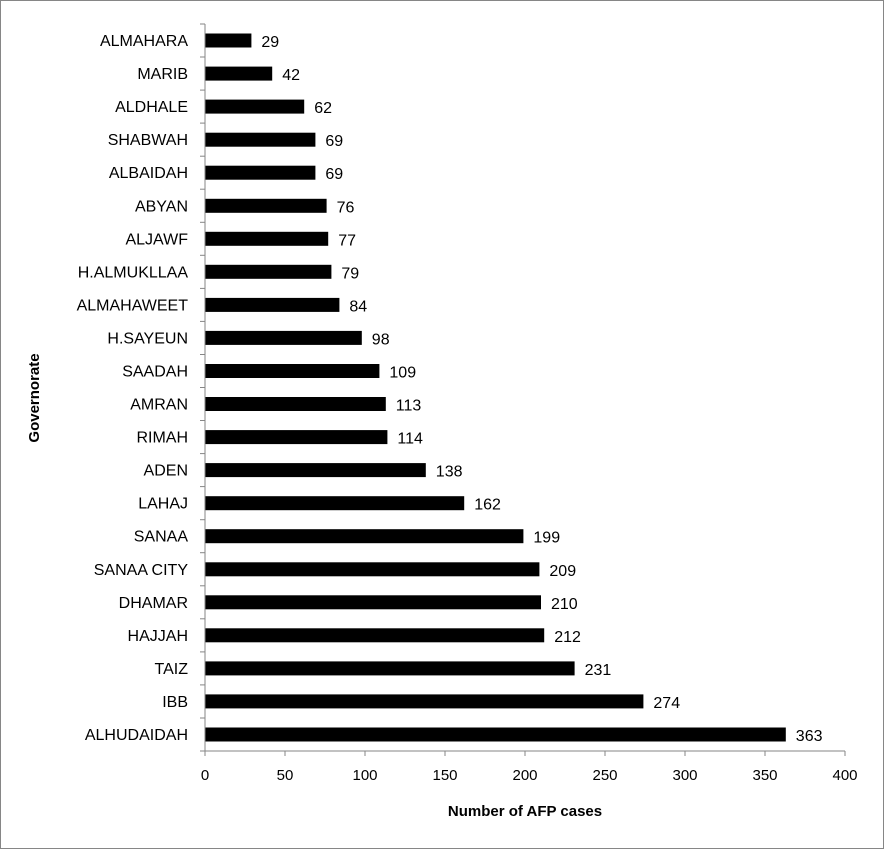 The height and width of the screenshot is (849, 884). What do you see at coordinates (410, 439) in the screenshot?
I see `value-label-rimah: 114` at bounding box center [410, 439].